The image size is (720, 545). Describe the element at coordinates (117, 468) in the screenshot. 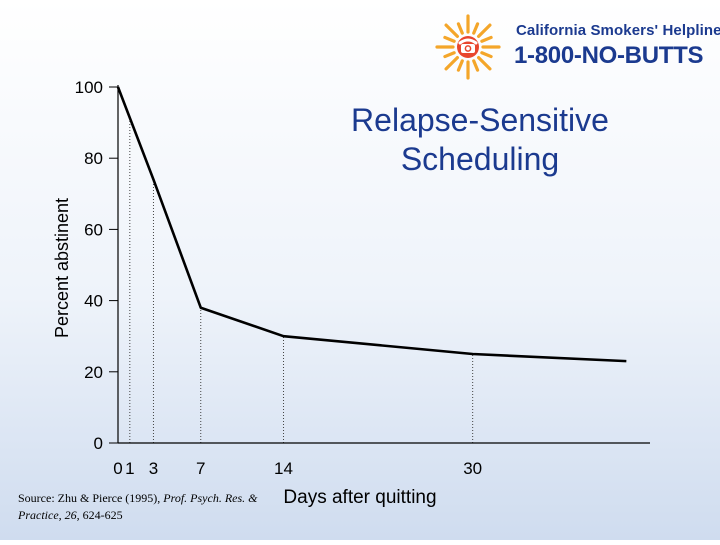

I see `x-tick-label-0: 0` at that location.